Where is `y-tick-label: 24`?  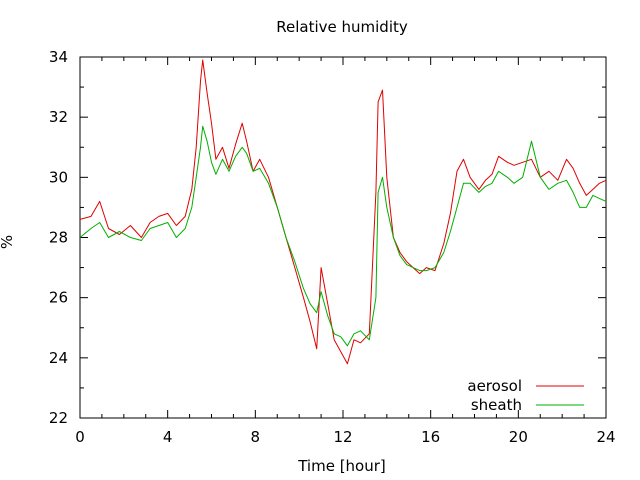
y-tick-label: 24 is located at coordinates (58, 358).